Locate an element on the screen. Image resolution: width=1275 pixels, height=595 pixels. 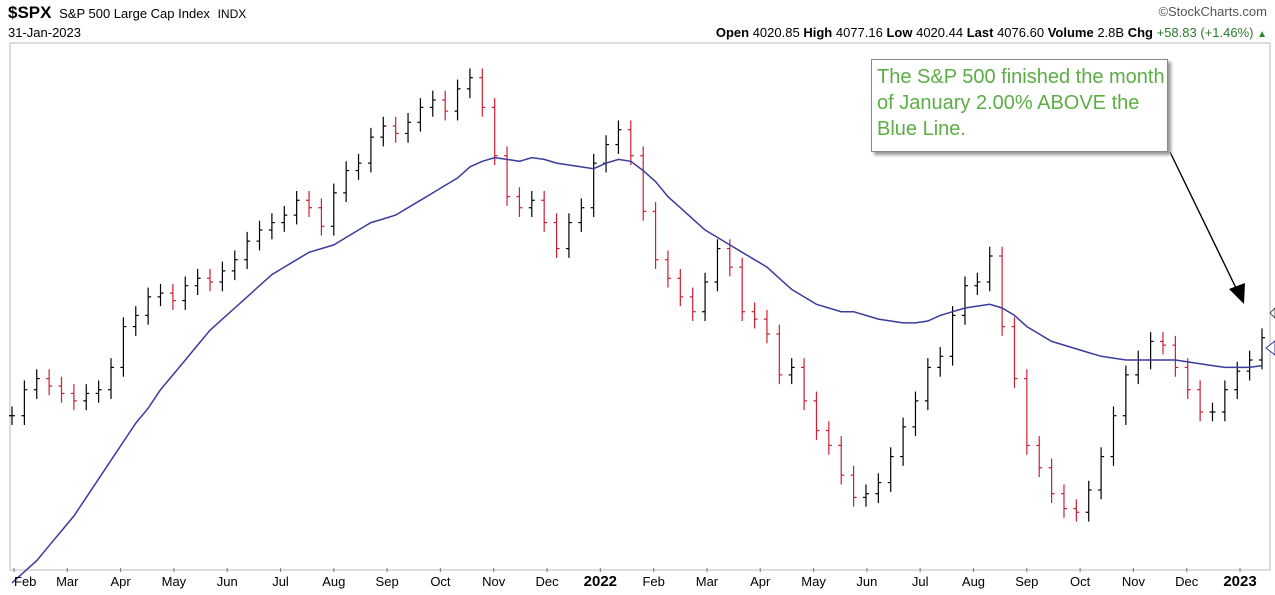
chart-symbol-header: $SPX S&P 500 Large Cap Index INDX is located at coordinates (127, 13).